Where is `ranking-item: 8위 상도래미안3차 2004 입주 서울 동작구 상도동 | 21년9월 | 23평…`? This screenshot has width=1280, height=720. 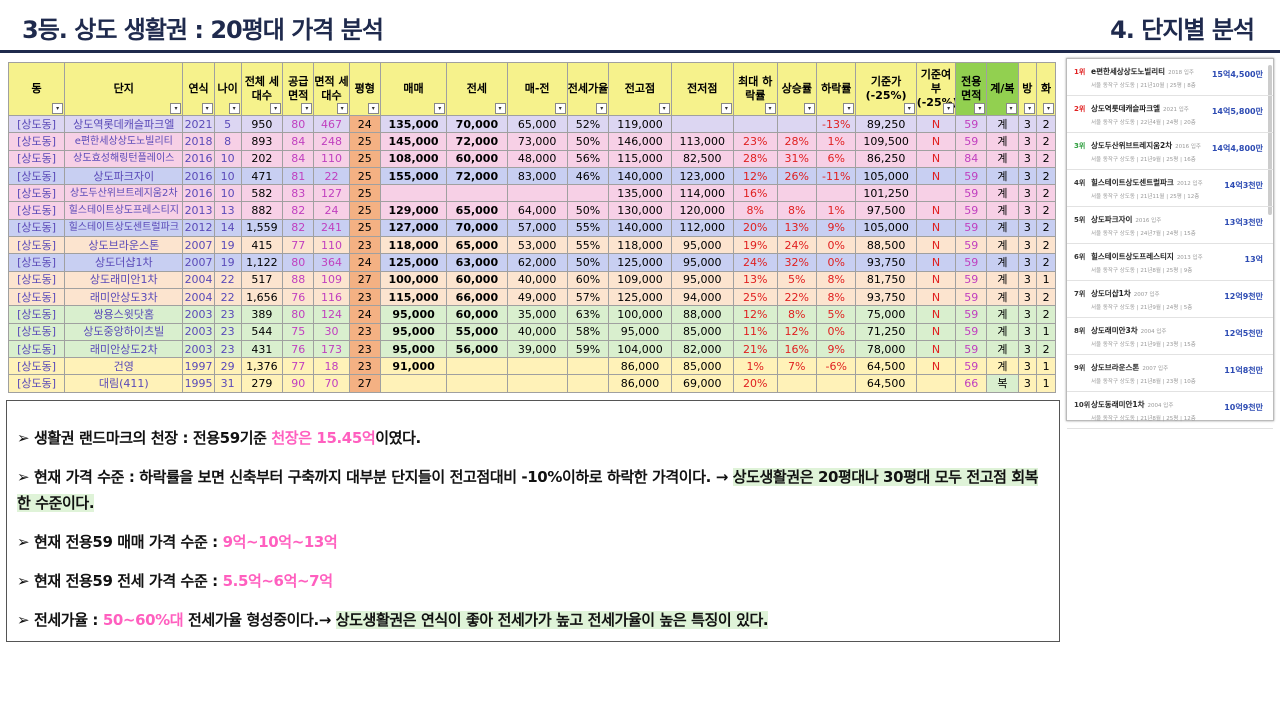 ranking-item: 8위 상도래미안3차 2004 입주 서울 동작구 상도동 | 21년9월 | 23평… is located at coordinates (1170, 336).